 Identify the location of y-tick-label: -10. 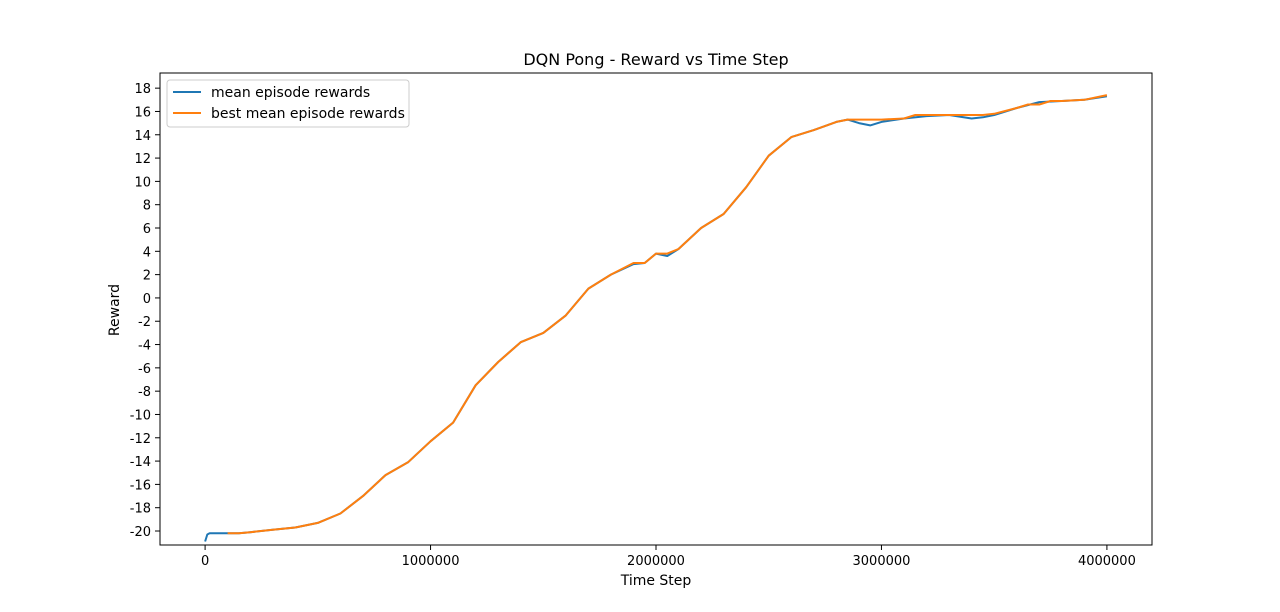
(140, 415).